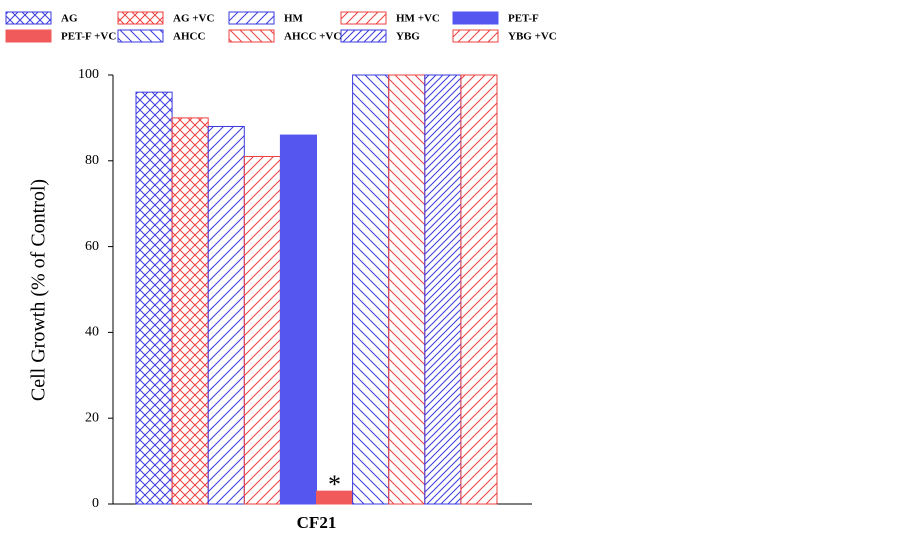 The width and height of the screenshot is (899, 536). I want to click on legend-label: AG +VC, so click(193, 19).